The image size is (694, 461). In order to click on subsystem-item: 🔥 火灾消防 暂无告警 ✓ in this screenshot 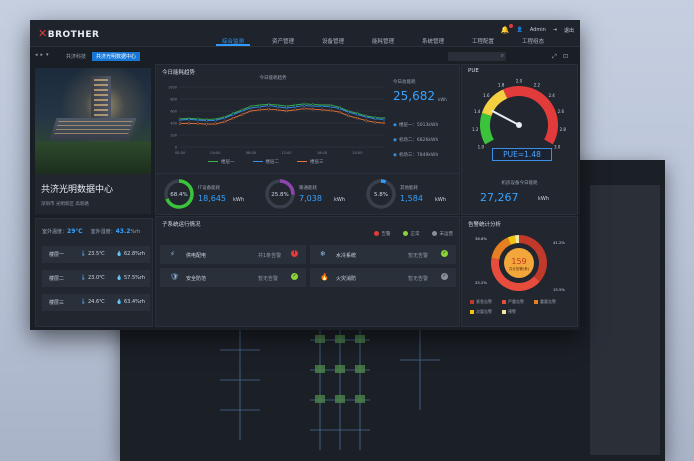, I will do `click(383, 277)`.